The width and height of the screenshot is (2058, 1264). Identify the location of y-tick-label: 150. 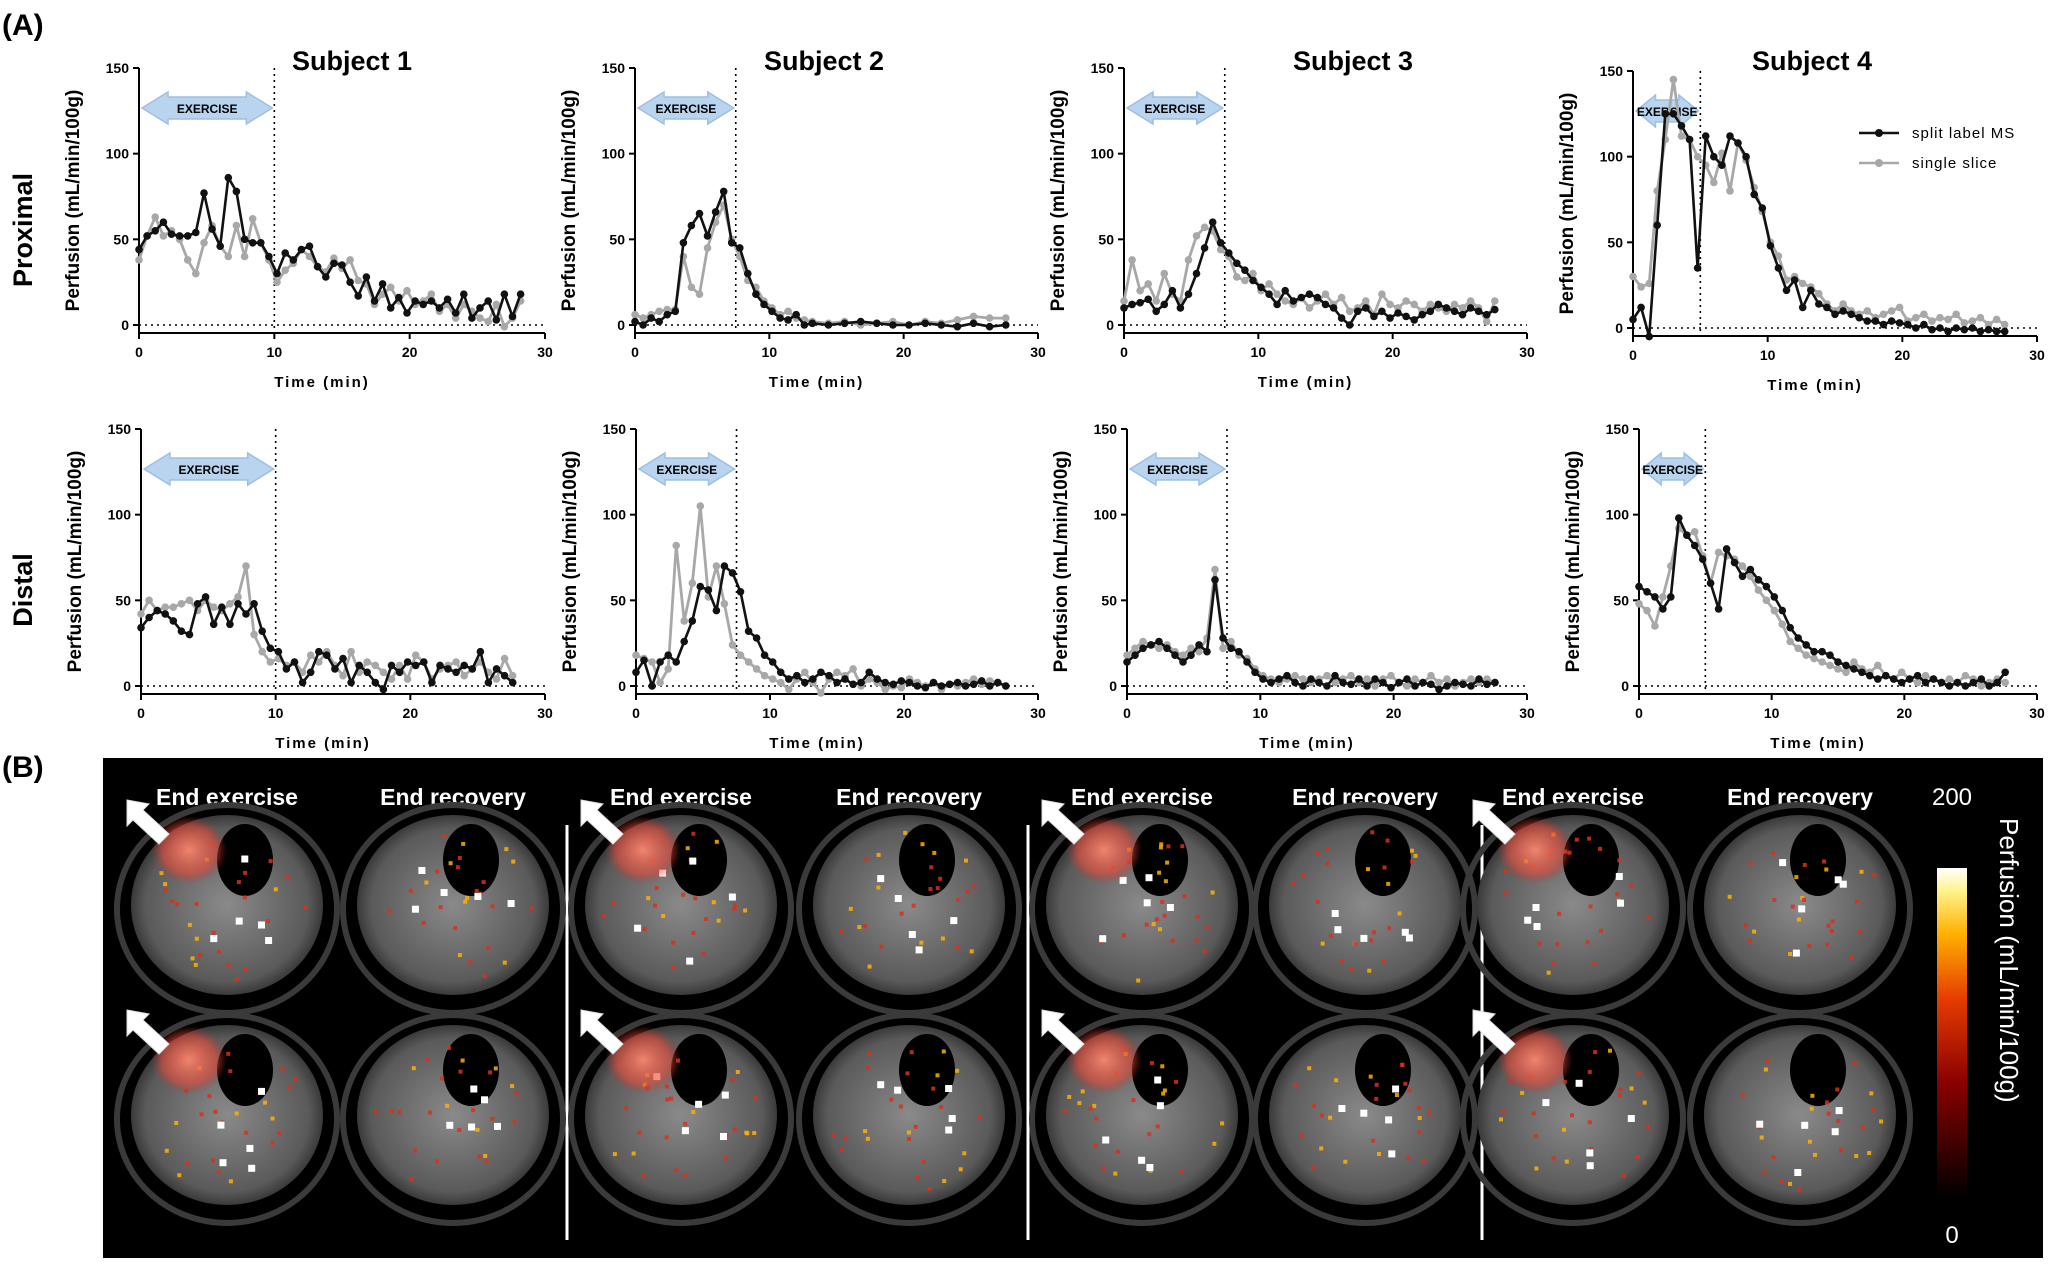
(614, 68).